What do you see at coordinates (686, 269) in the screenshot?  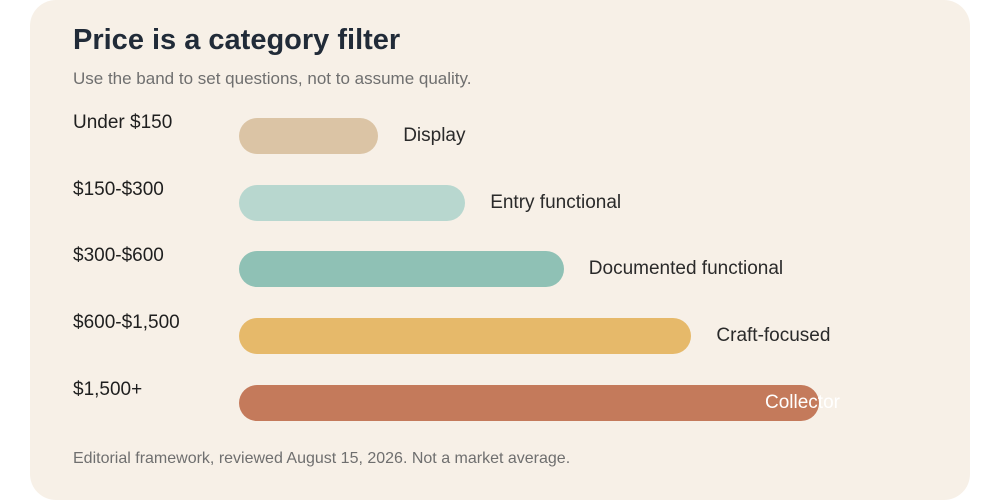 I see `band-label: Documented functional` at bounding box center [686, 269].